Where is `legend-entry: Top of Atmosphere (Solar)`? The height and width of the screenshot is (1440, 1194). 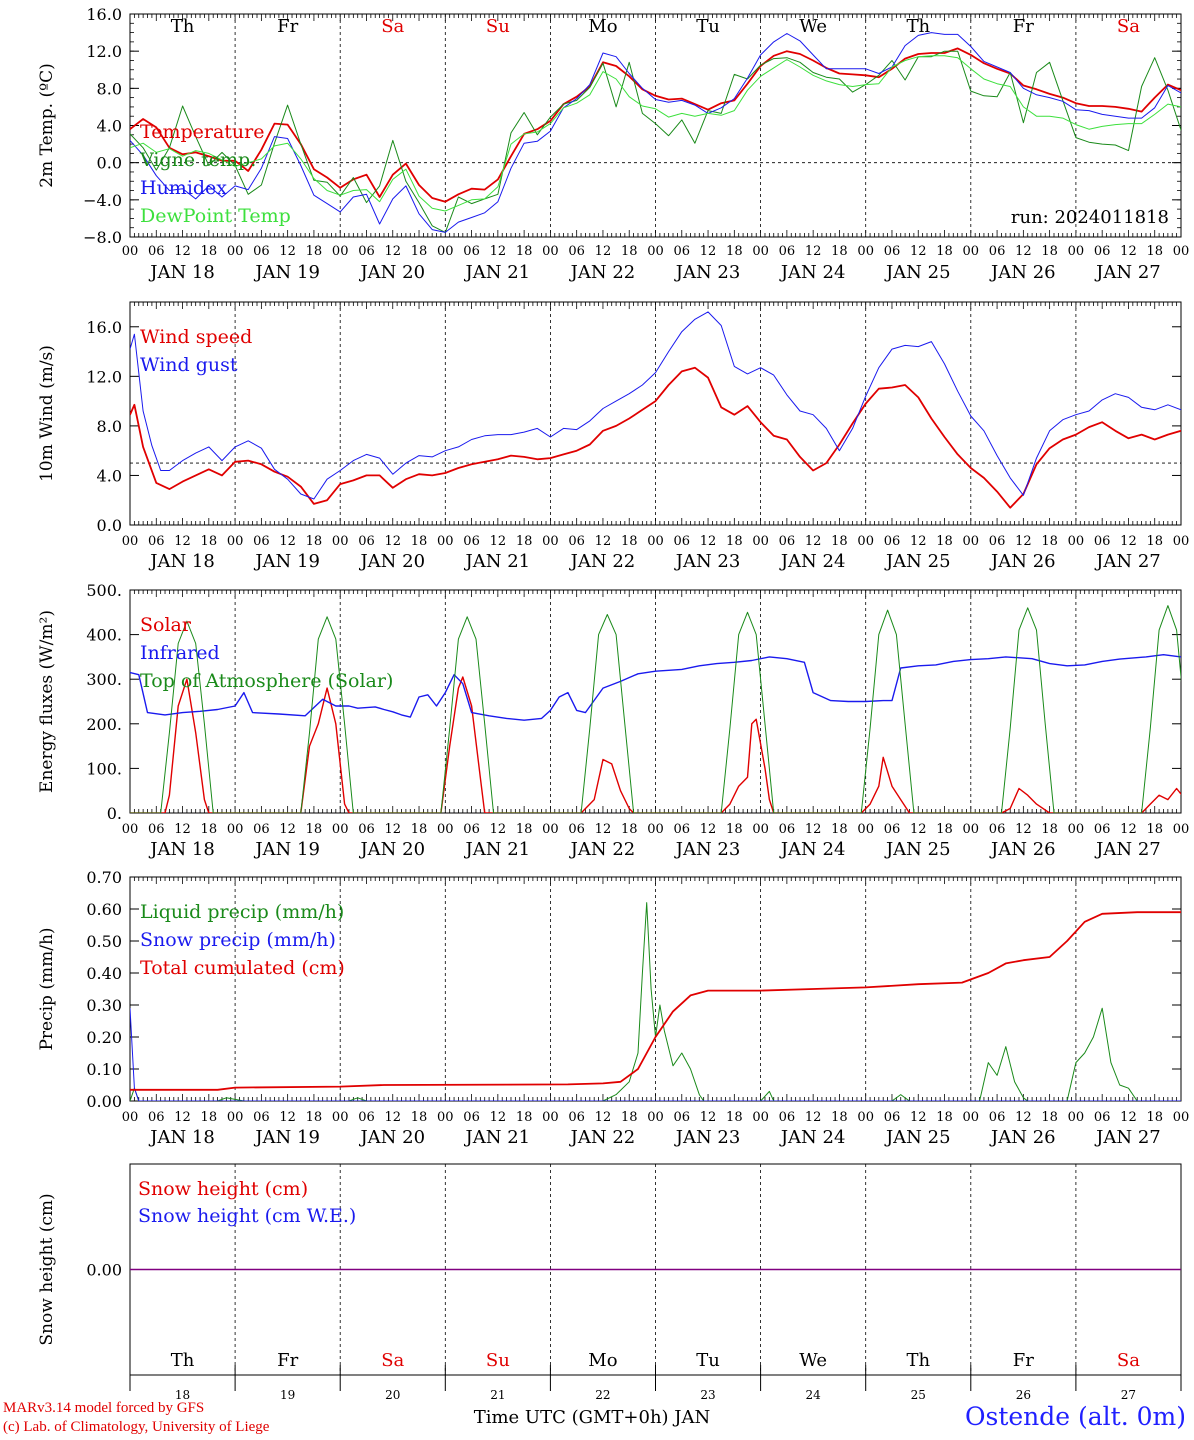 legend-entry: Top of Atmosphere (Solar) is located at coordinates (266, 681).